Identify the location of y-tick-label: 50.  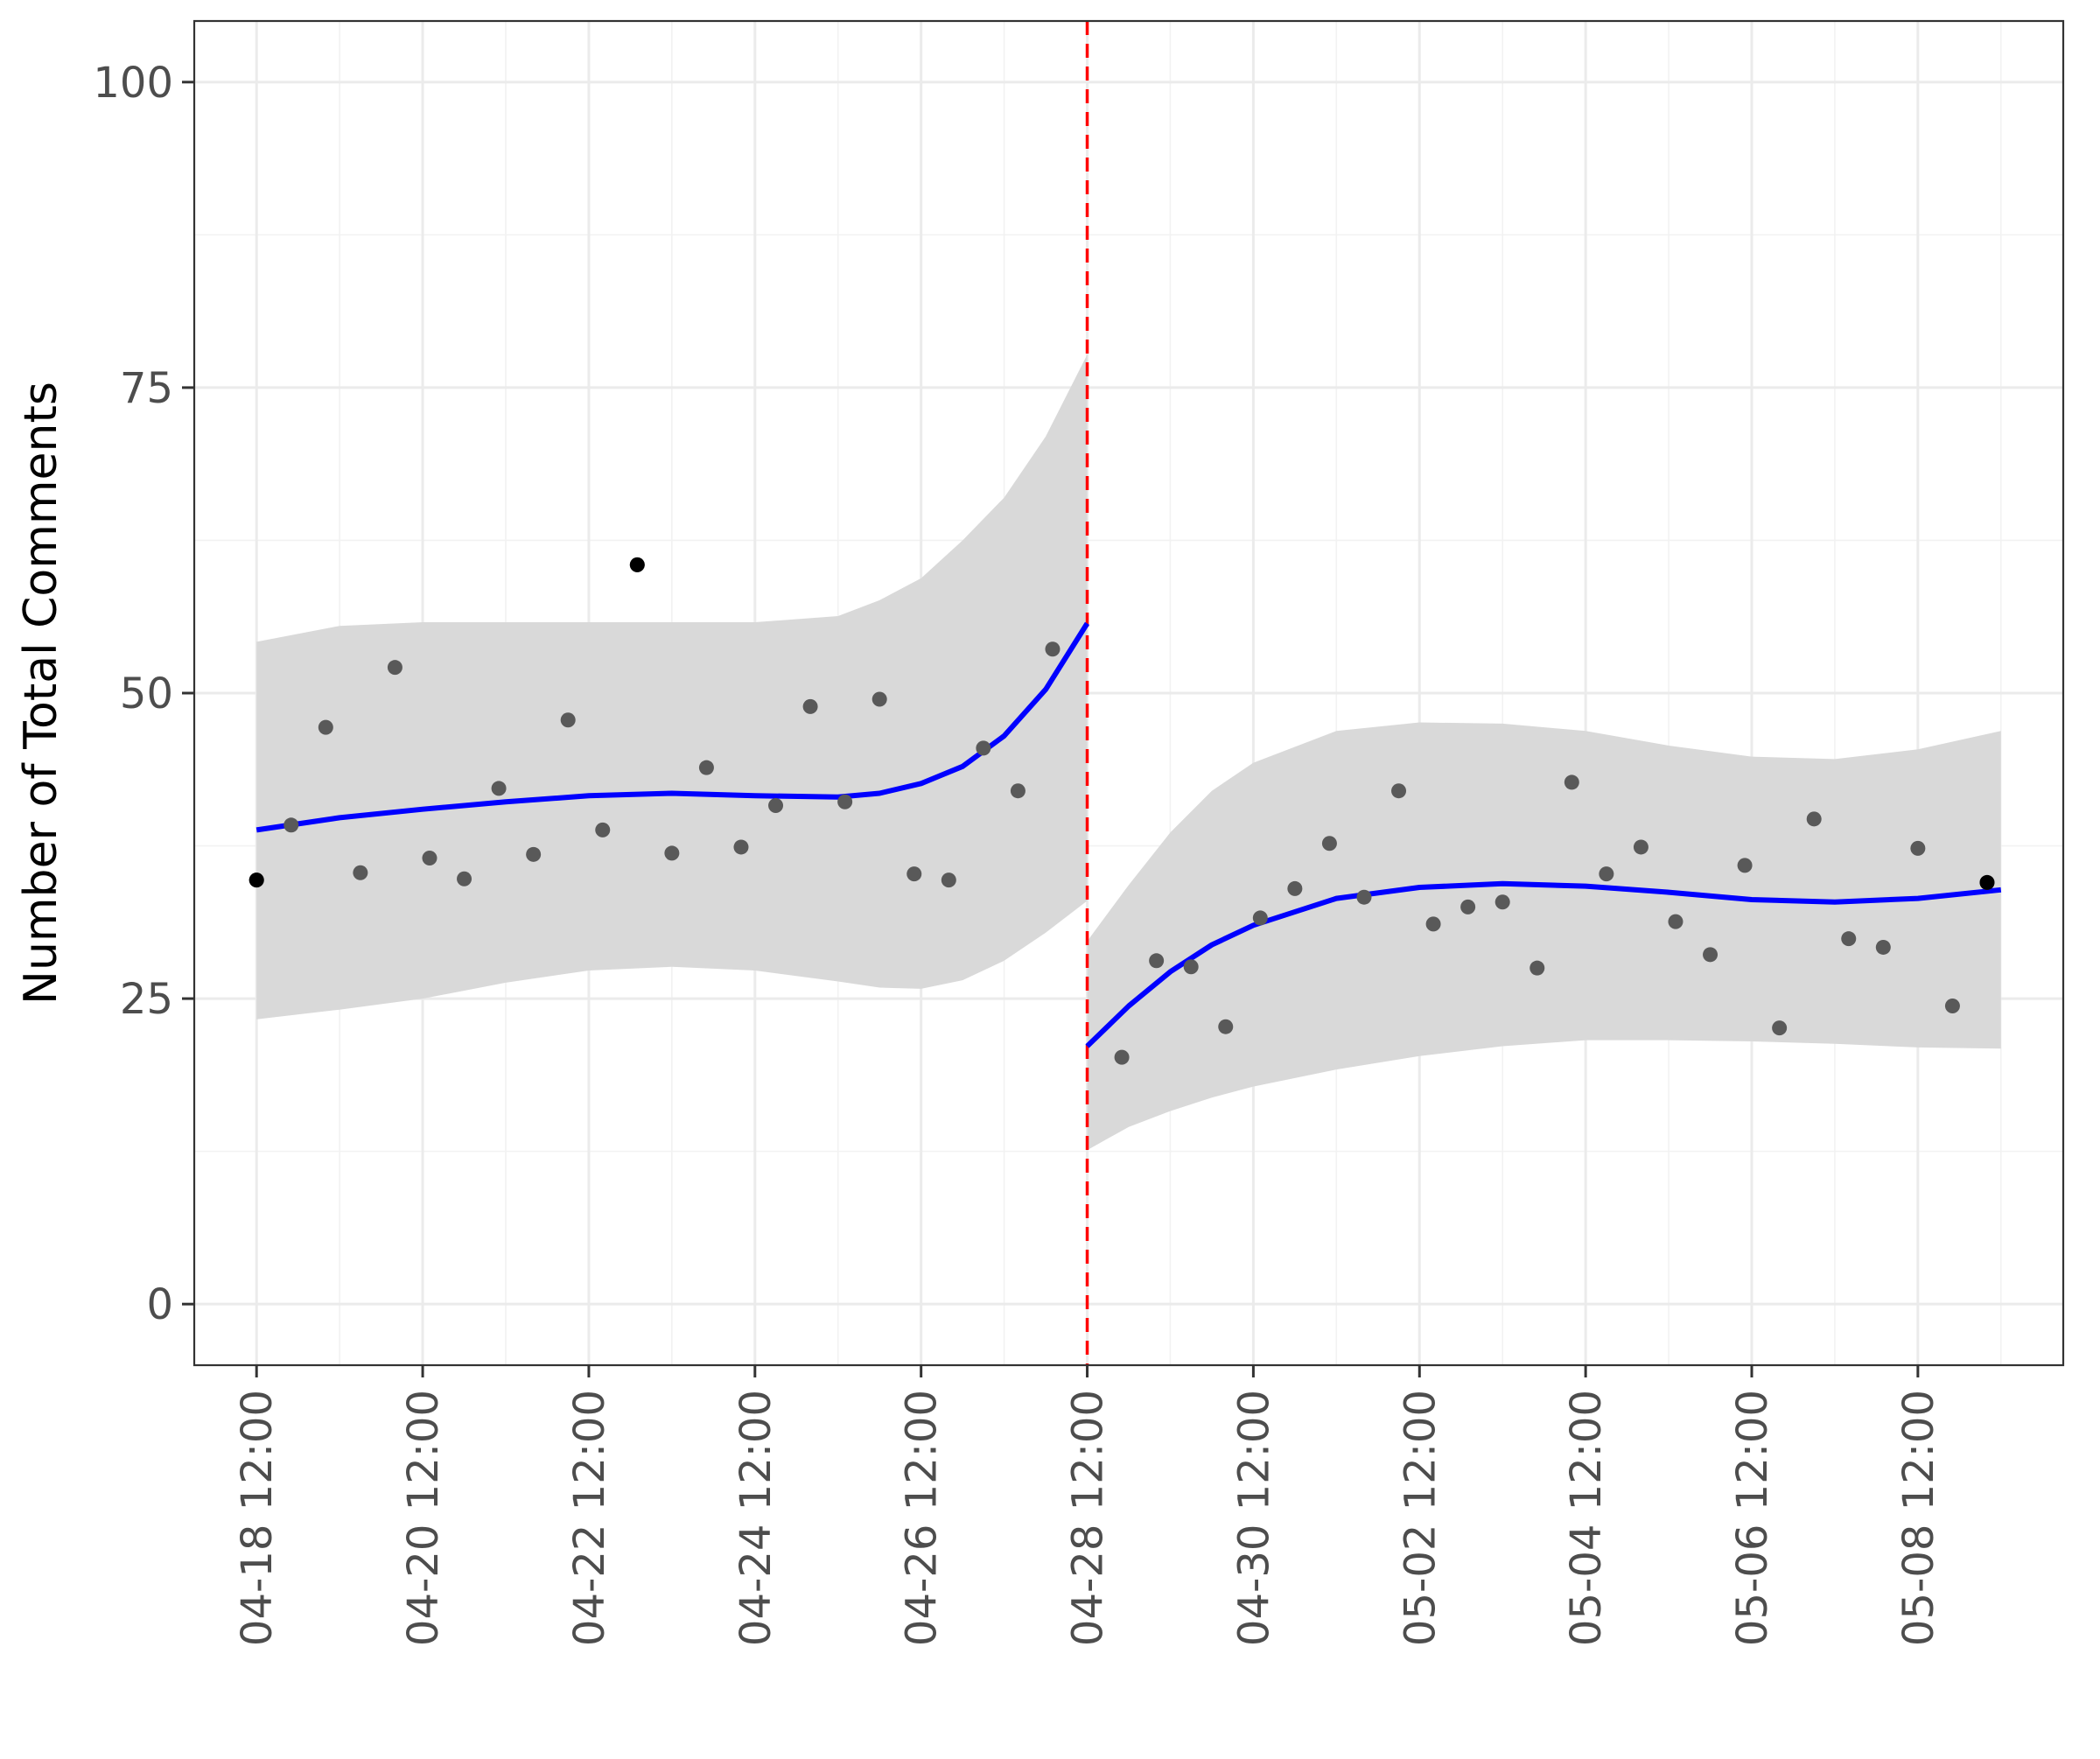
(146, 694).